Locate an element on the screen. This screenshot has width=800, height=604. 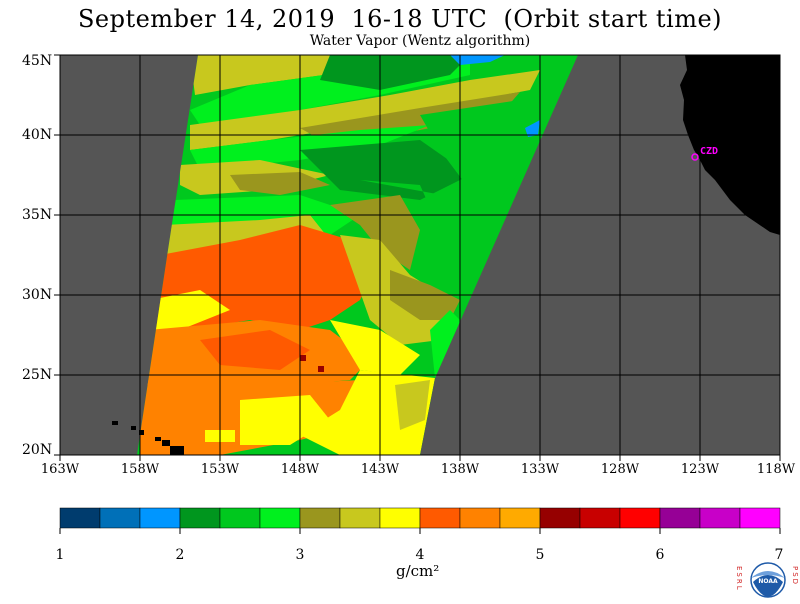
lat-label-30n: 30N is located at coordinates (37, 295).